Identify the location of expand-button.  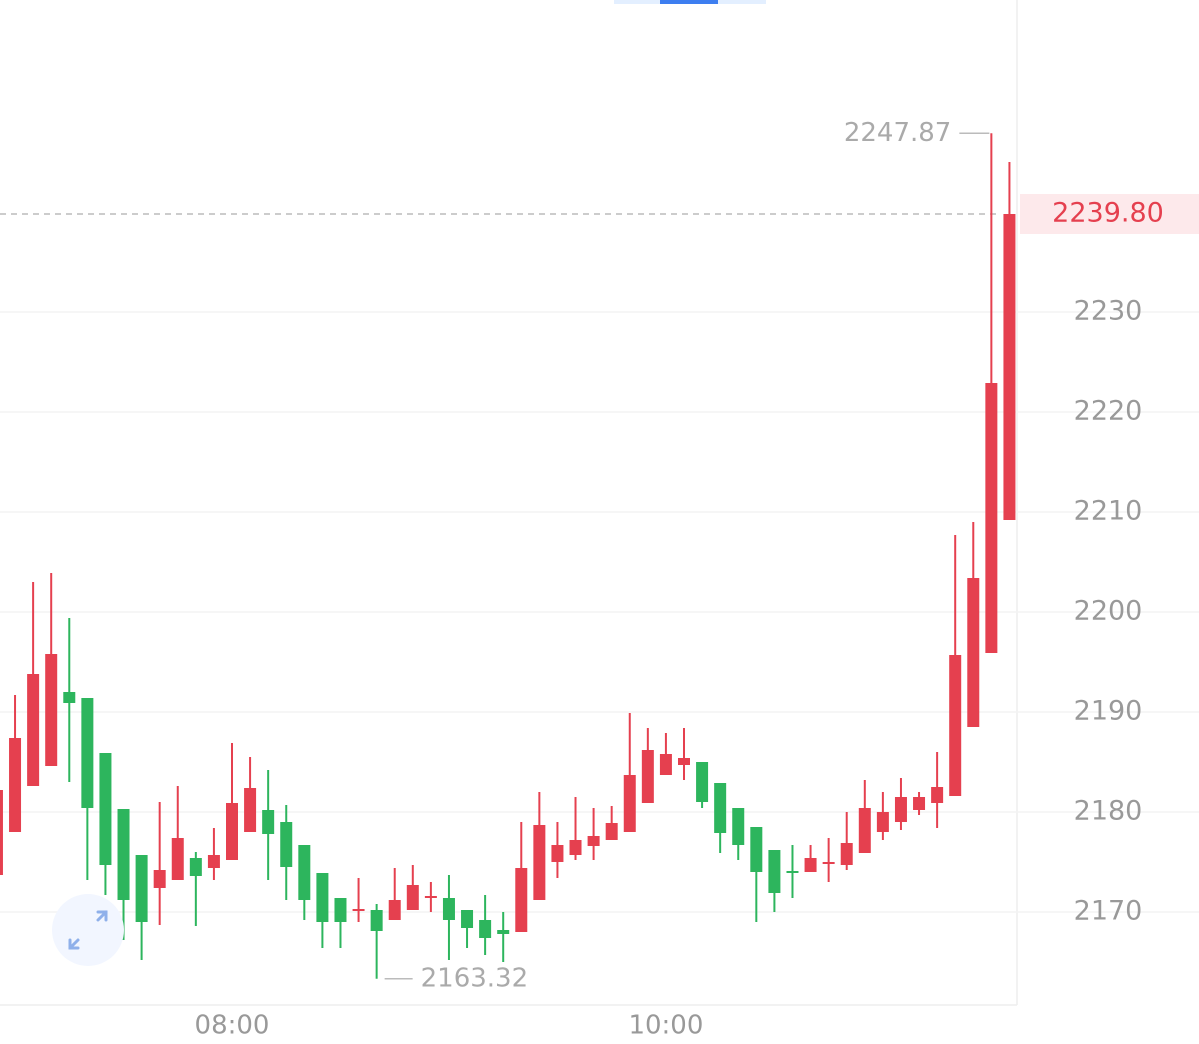
(88, 930).